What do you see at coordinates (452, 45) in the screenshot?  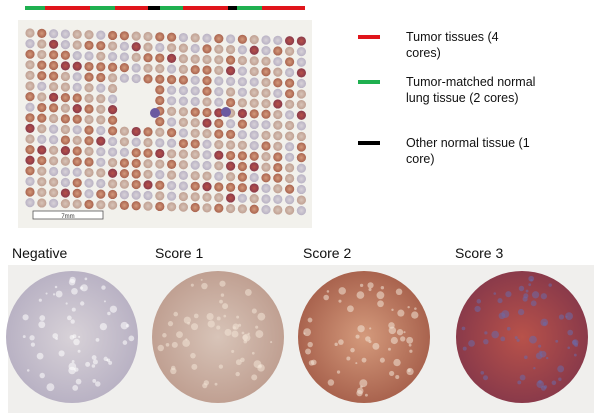 I see `legend-label: Tumor tissues (4 cores)` at bounding box center [452, 45].